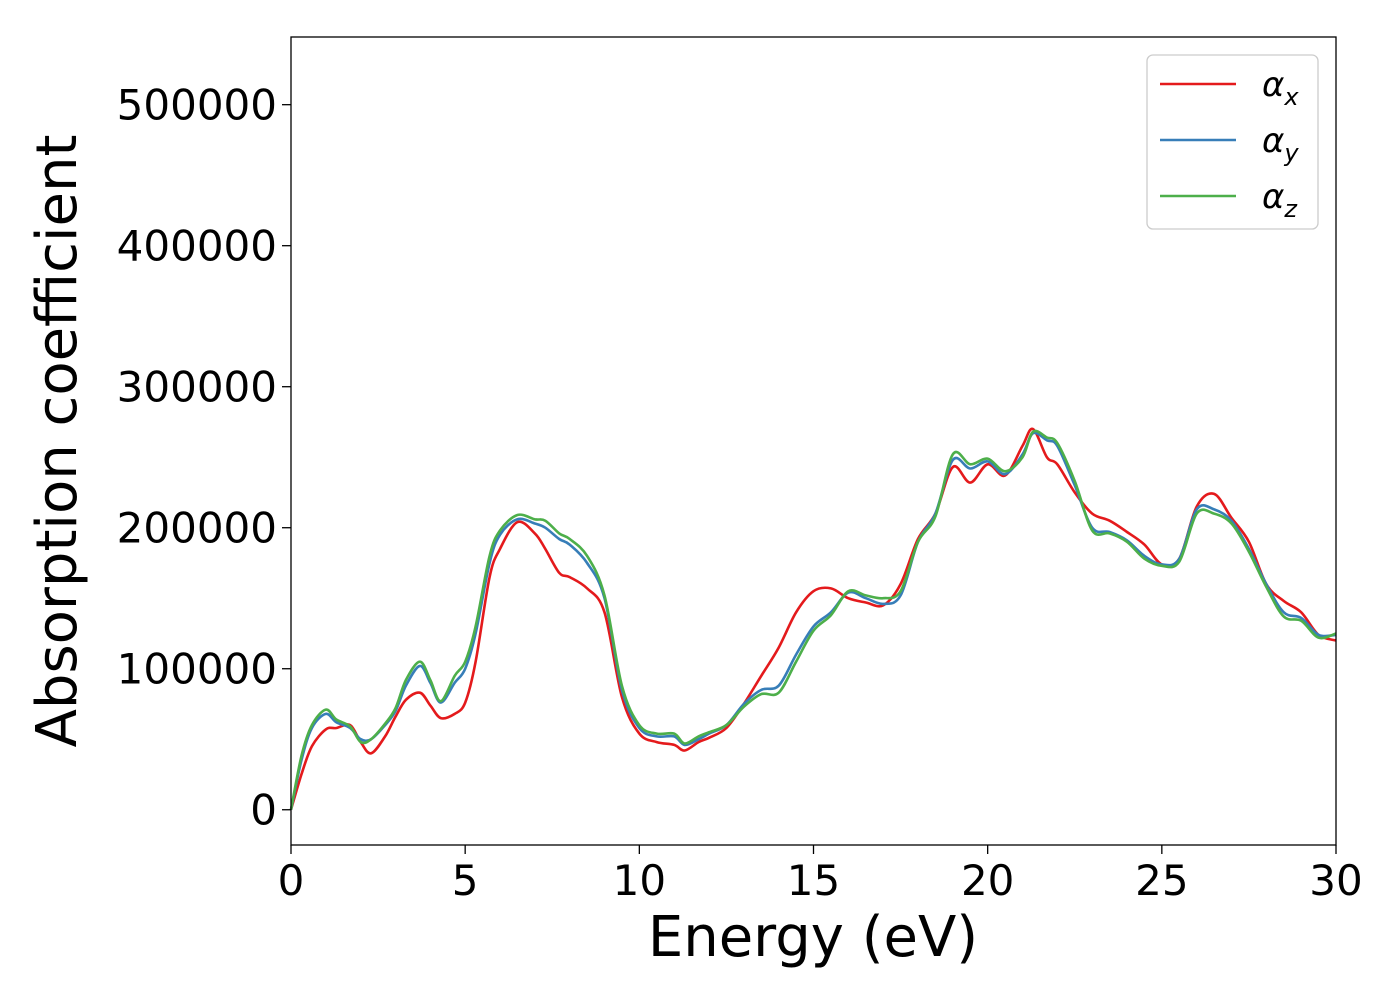  I want to click on x-tick-label: 15, so click(813, 880).